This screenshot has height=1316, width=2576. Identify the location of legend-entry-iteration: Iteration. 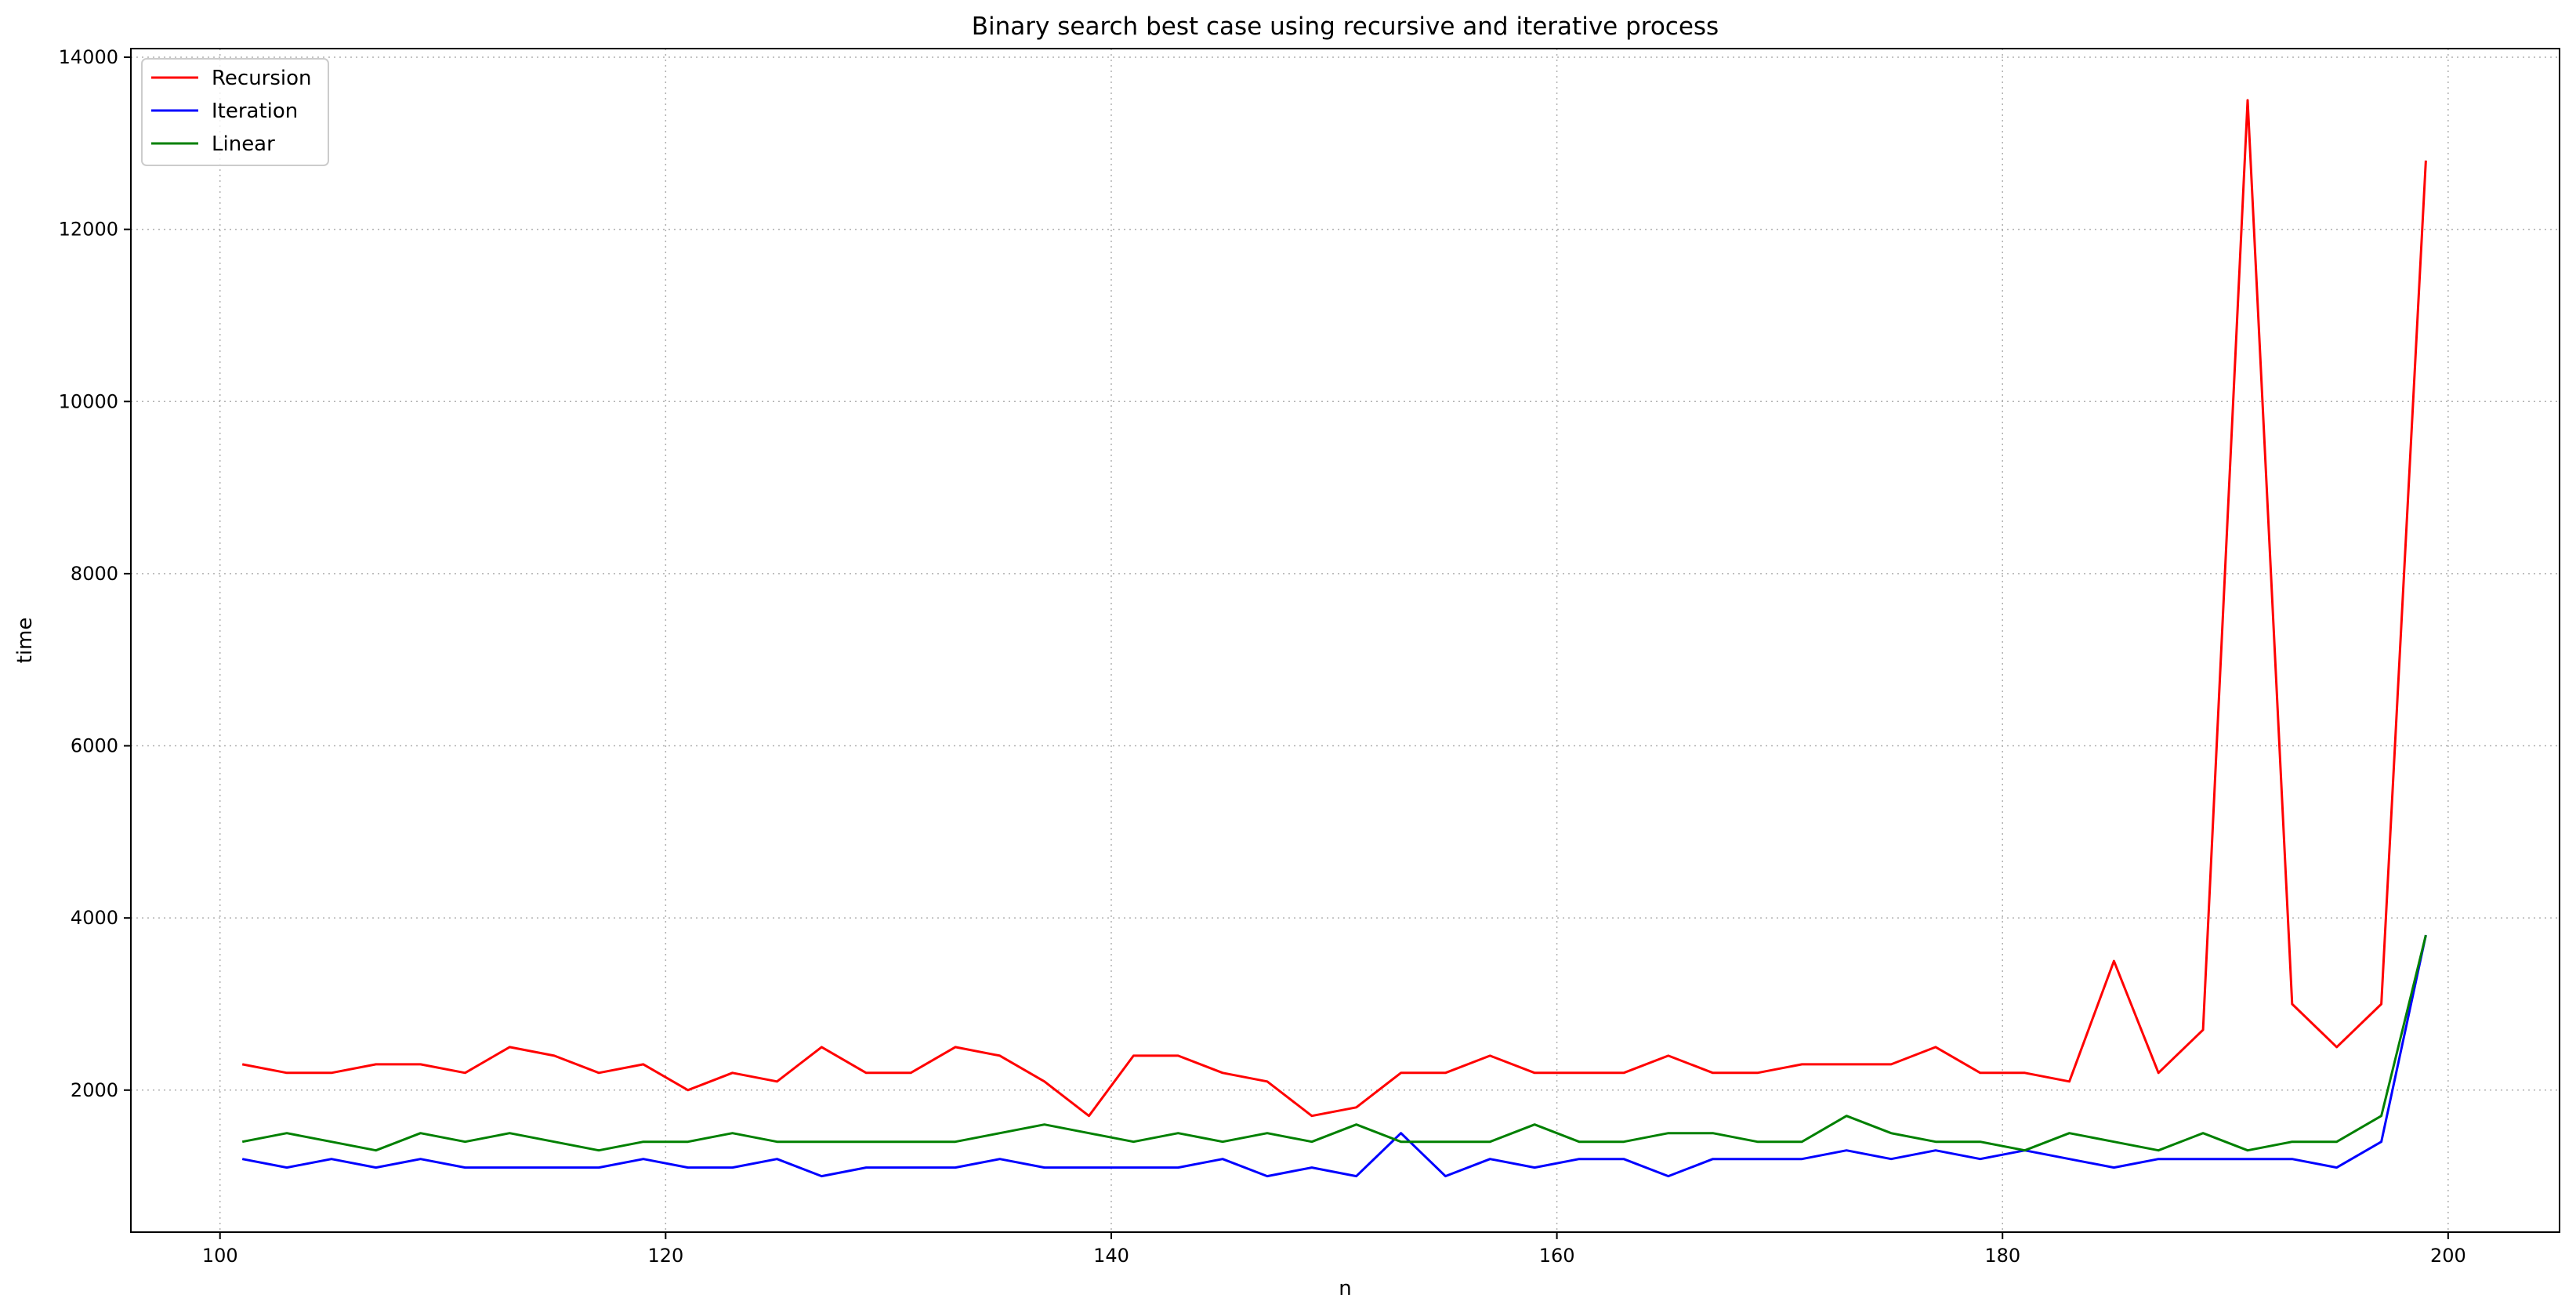
(224, 111).